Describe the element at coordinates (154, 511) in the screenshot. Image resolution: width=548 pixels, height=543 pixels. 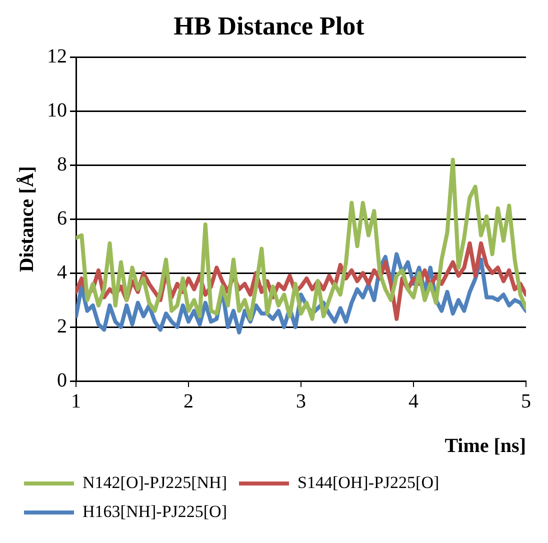
I see `legend-label: H163[NH]-PJ225[O]` at that location.